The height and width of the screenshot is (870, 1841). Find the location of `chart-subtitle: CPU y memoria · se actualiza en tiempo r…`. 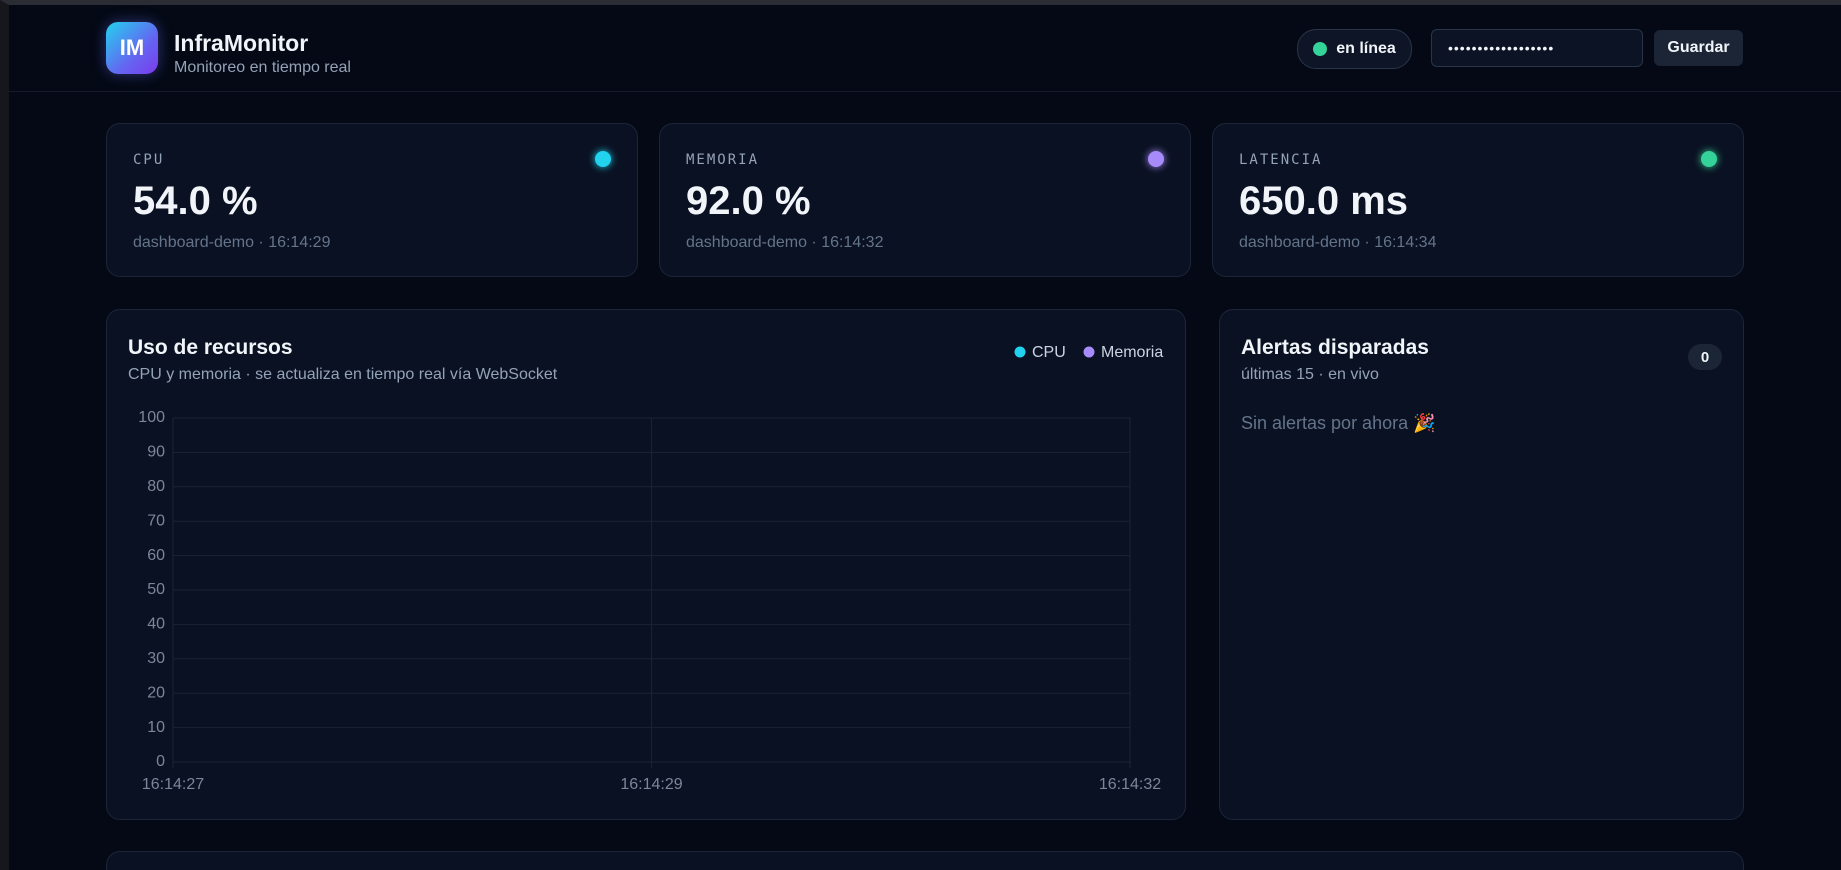

chart-subtitle: CPU y memoria · se actualiza en tiempo r… is located at coordinates (343, 374).